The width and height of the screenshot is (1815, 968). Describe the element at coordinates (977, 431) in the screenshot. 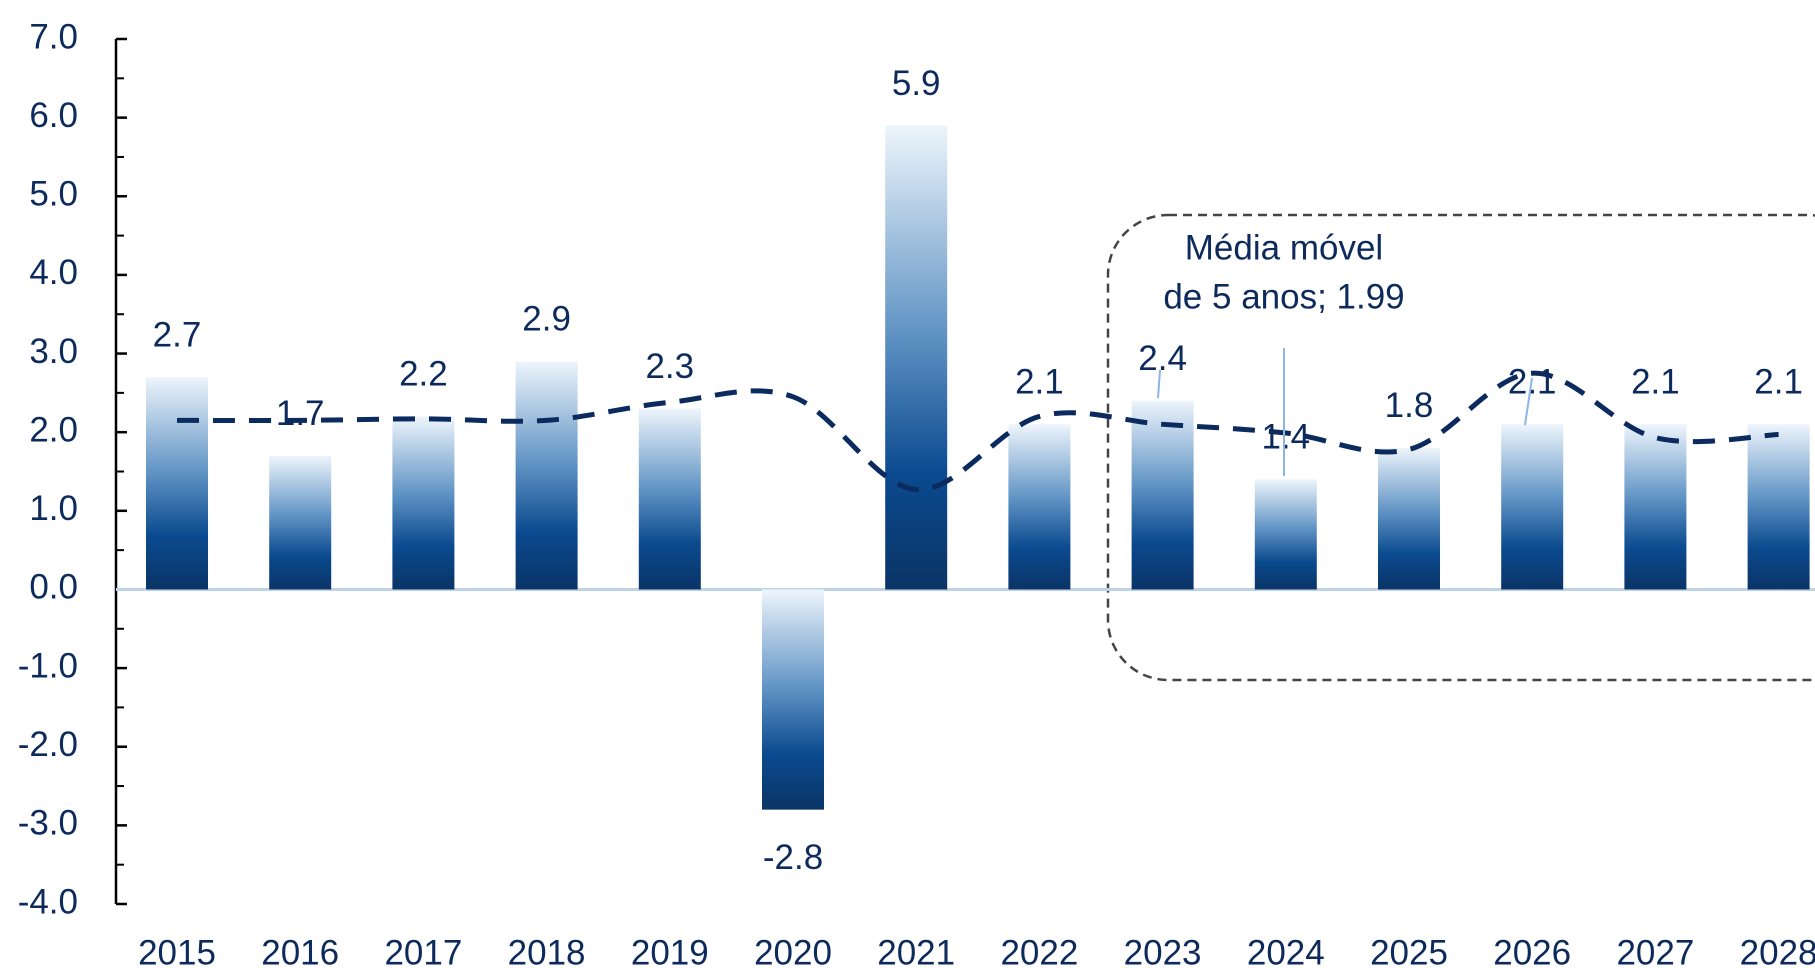

I see `moving-average-line` at that location.